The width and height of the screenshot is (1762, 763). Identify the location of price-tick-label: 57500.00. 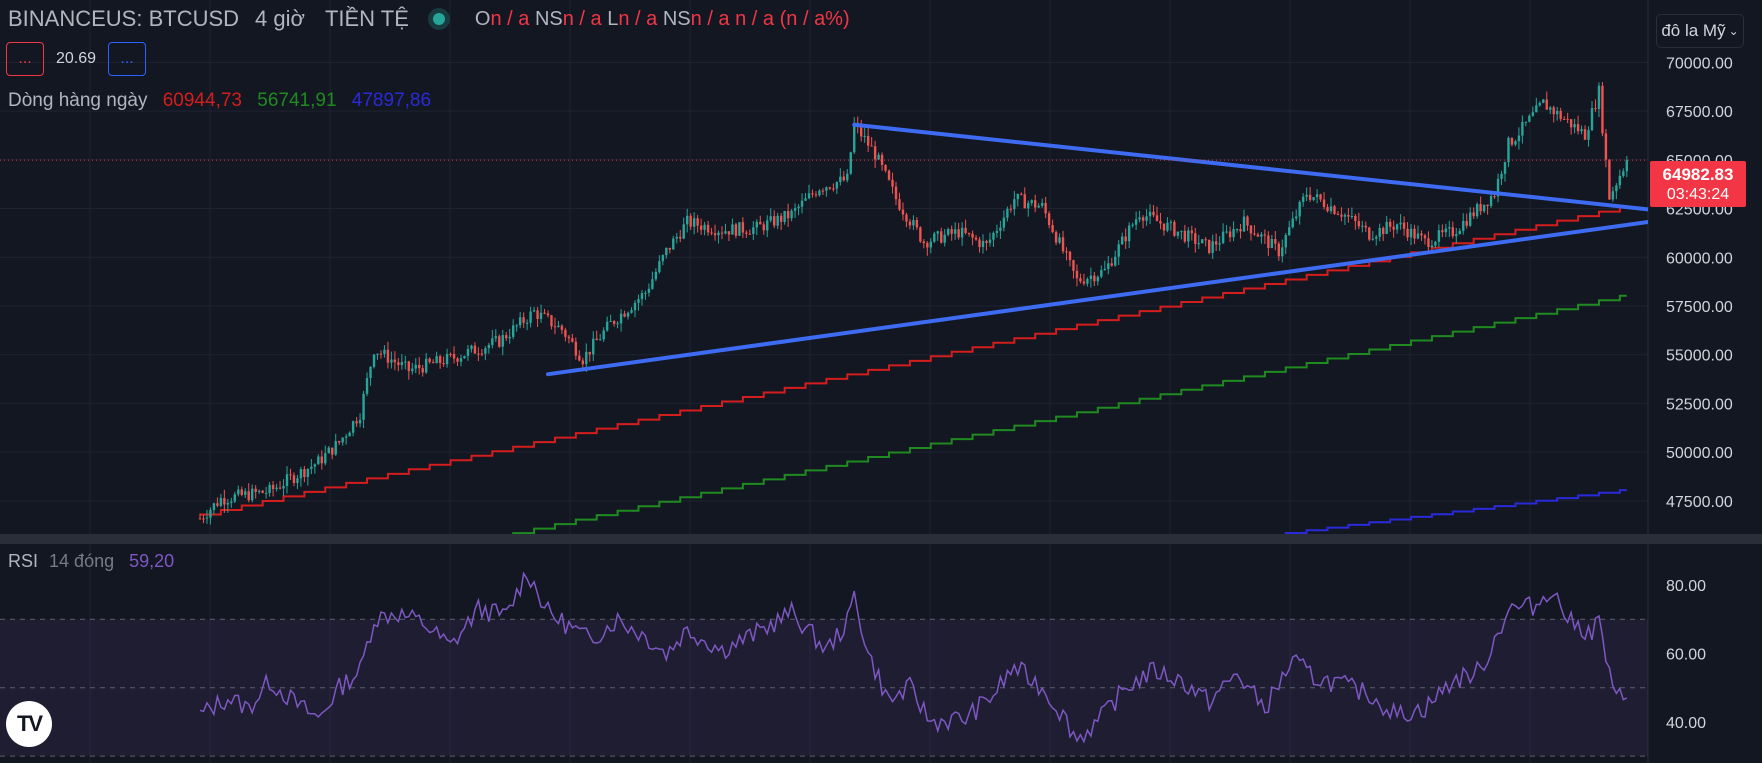
(1699, 307).